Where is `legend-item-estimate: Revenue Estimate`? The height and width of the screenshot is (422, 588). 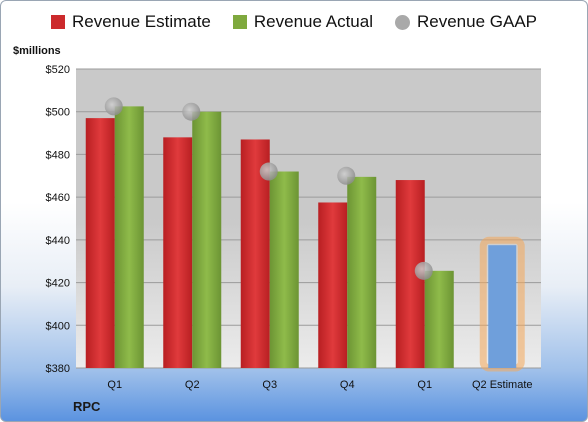
legend-item-estimate: Revenue Estimate is located at coordinates (130, 22).